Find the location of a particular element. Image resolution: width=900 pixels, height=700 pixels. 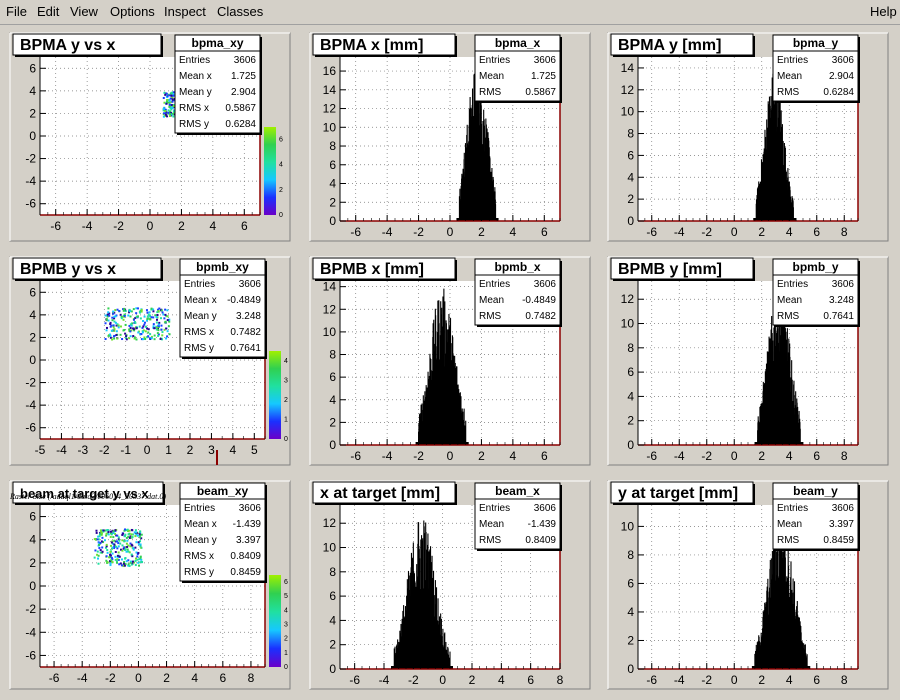

y-tick-label: 0 is located at coordinates (32, 586).